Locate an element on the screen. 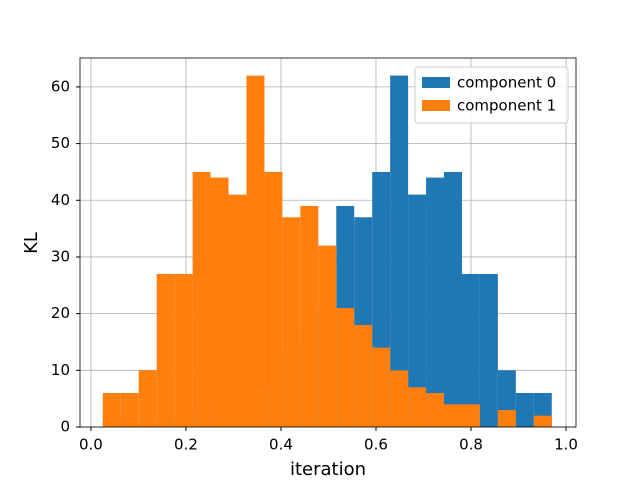  y-tick-label: 20 is located at coordinates (60, 313).